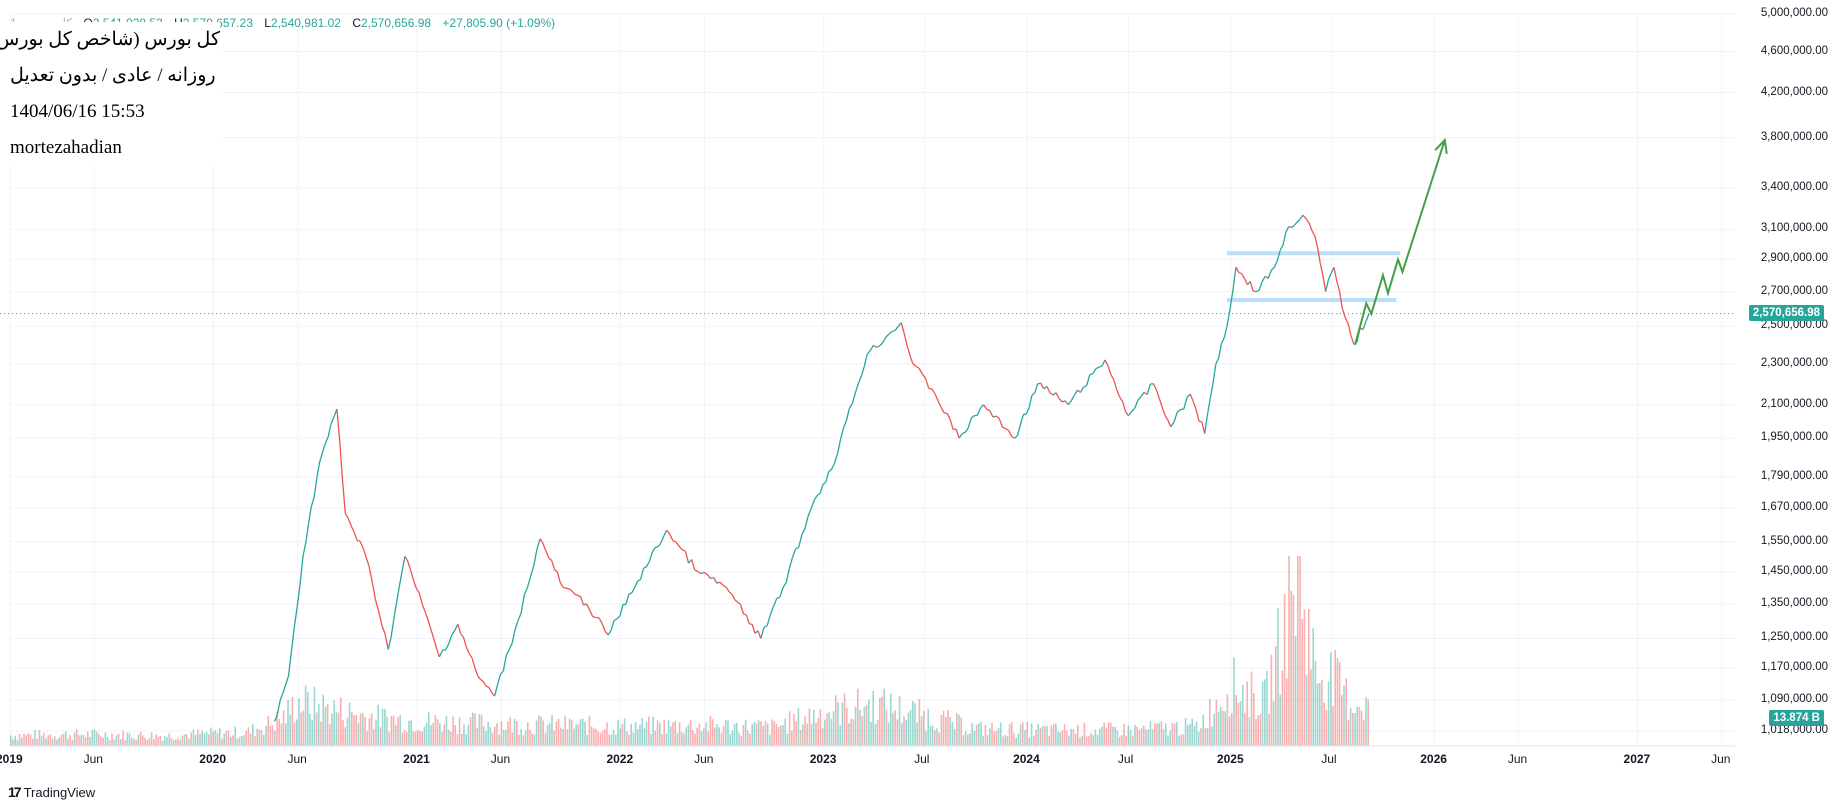  I want to click on x-tick-label: Jun, so click(93, 759).